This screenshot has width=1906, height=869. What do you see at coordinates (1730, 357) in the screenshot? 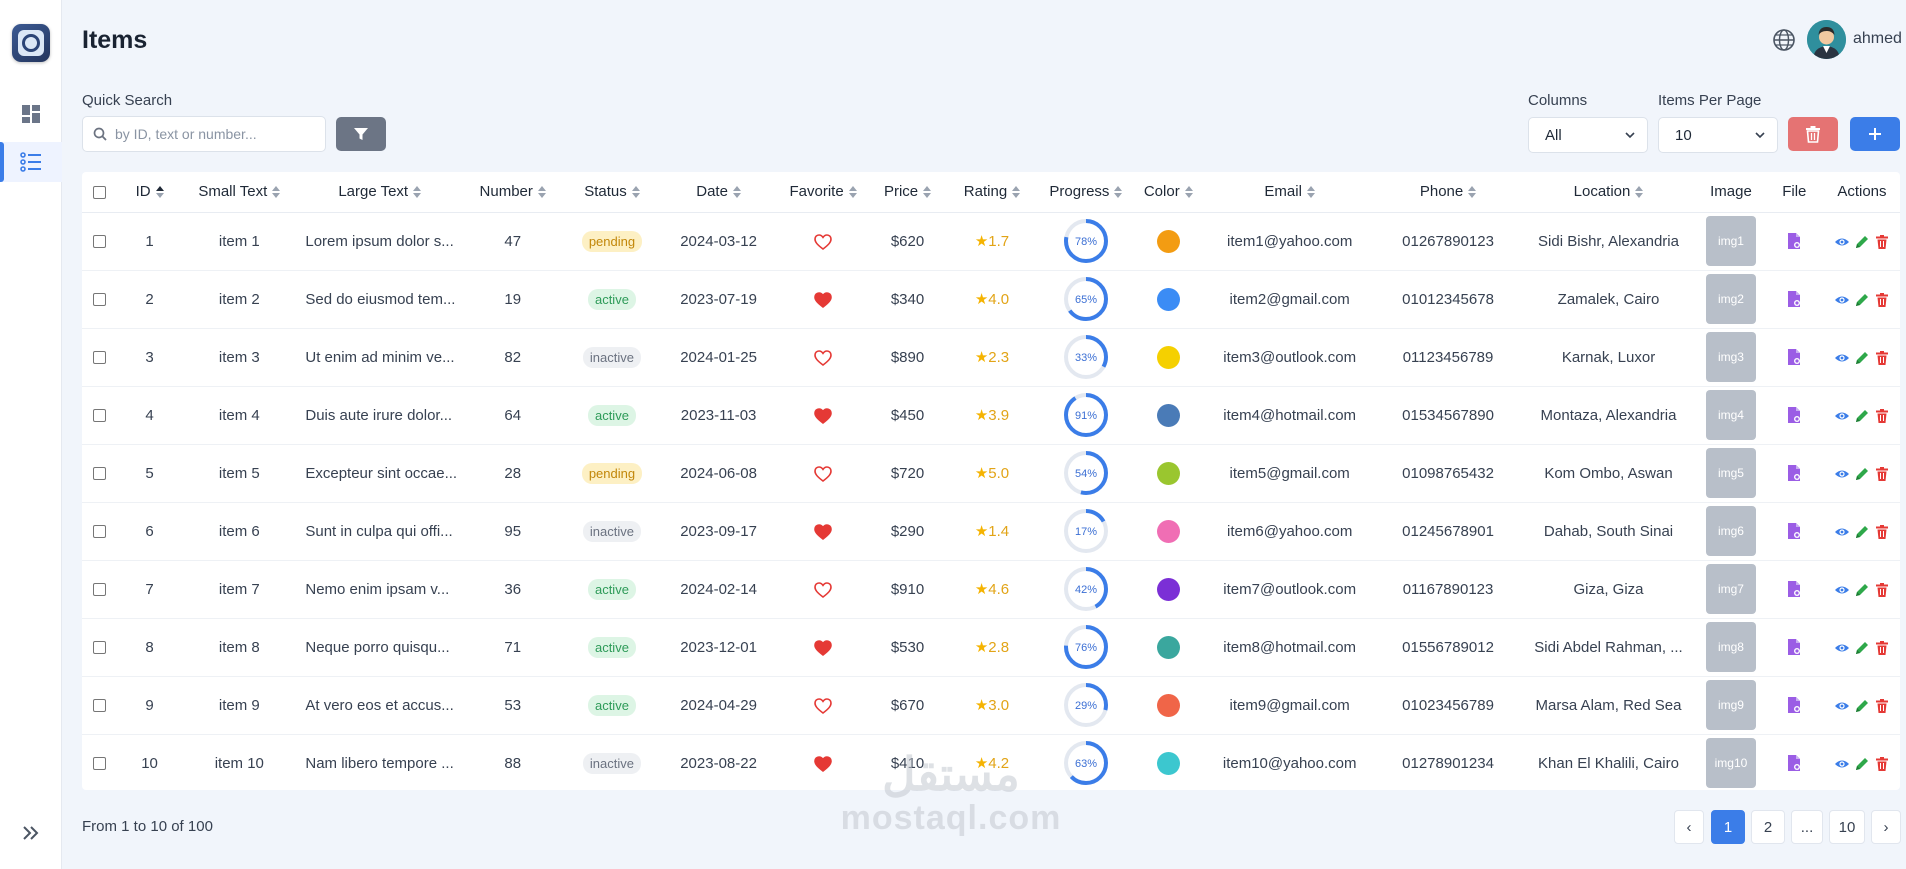
I see `item-image-thumbnail: img3` at bounding box center [1730, 357].